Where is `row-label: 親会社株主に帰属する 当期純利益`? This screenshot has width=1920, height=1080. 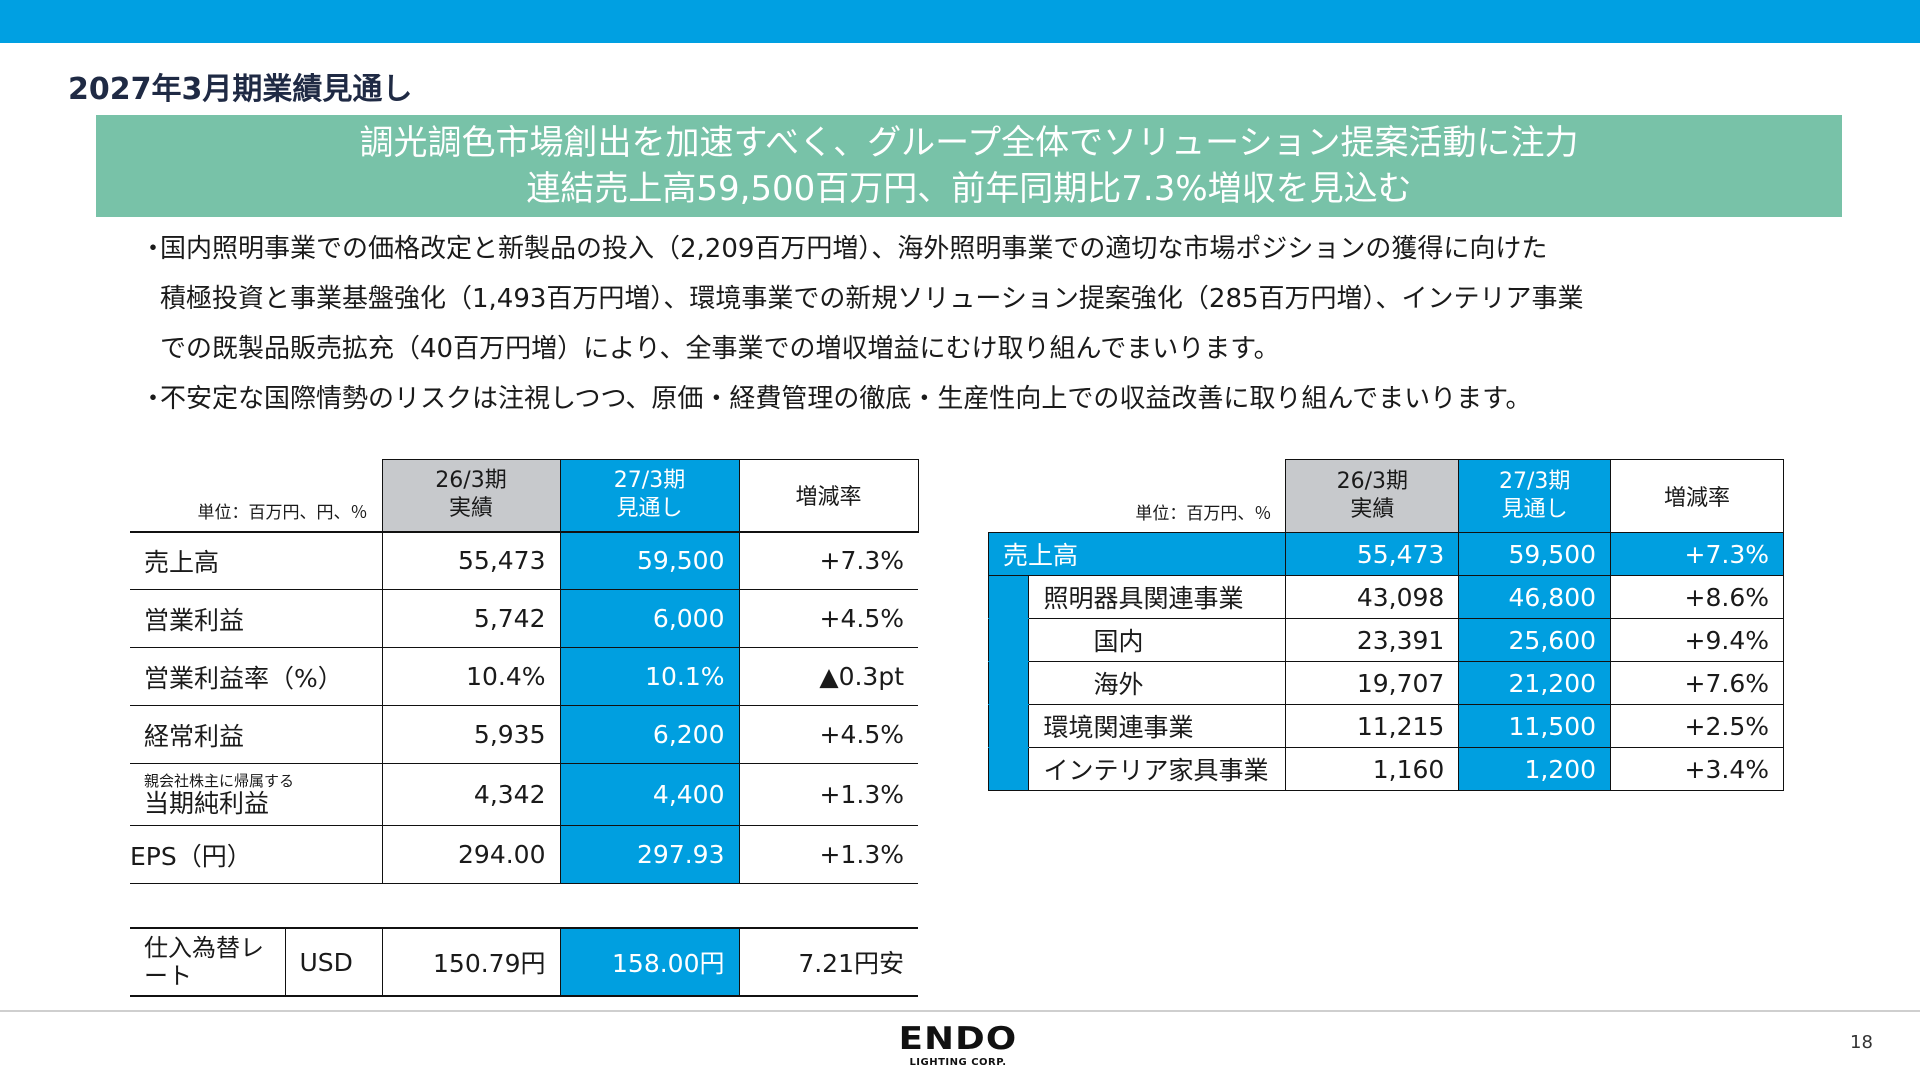
row-label: 親会社株主に帰属する 当期純利益 is located at coordinates (256, 794).